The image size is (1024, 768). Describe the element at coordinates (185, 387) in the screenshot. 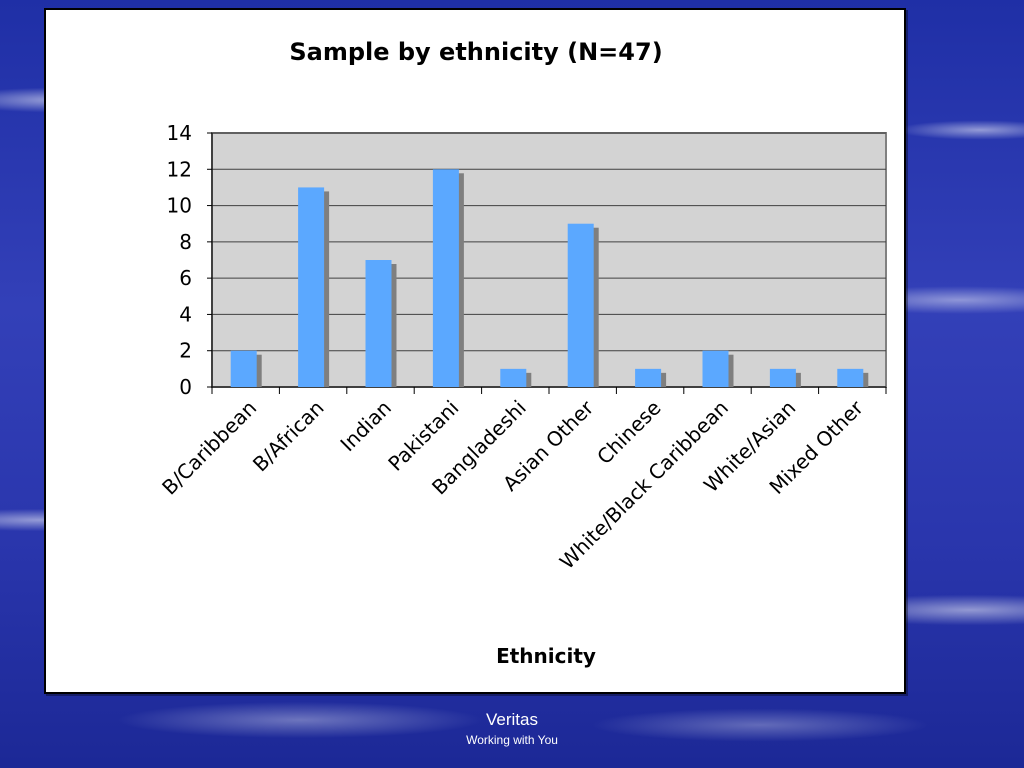

I see `y-tick-label: 0` at that location.